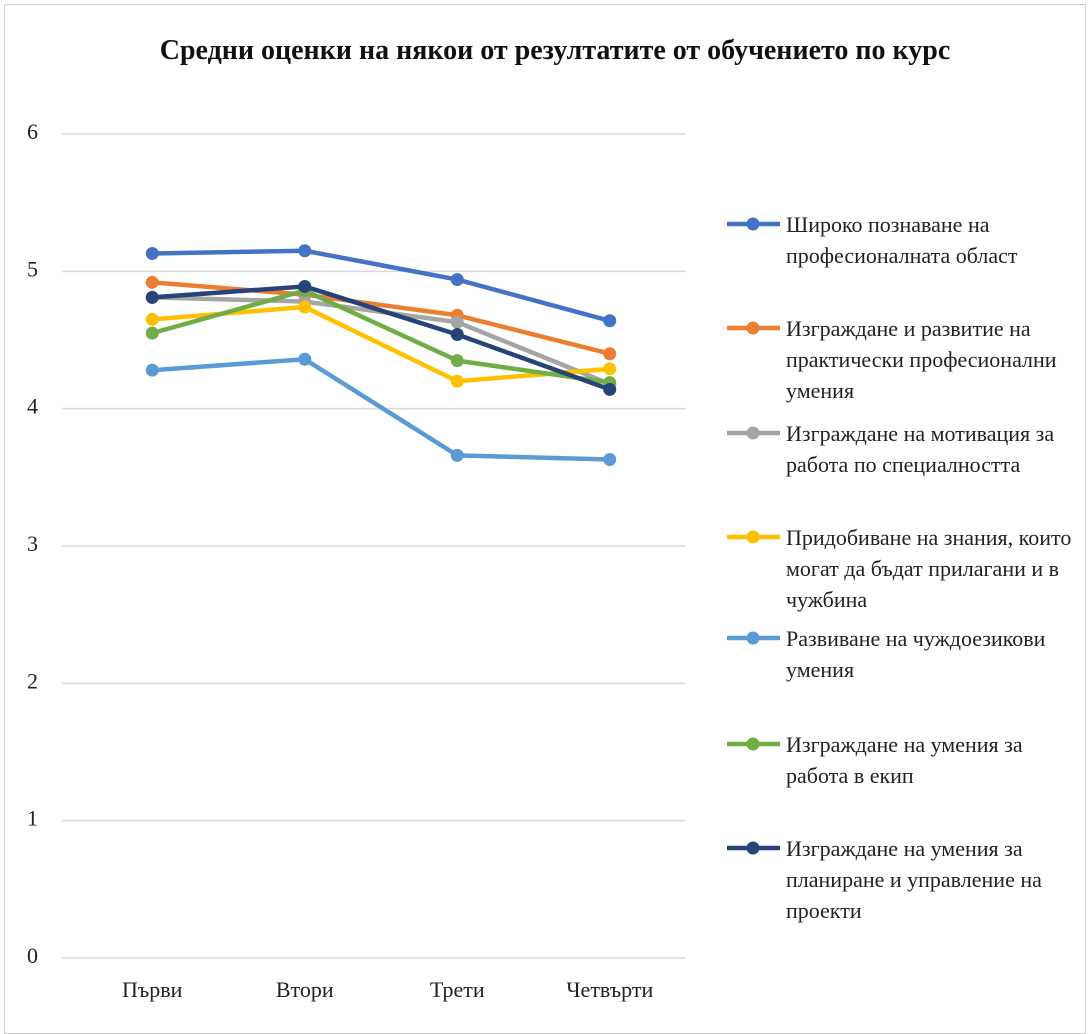 The width and height of the screenshot is (1092, 1034). Describe the element at coordinates (904, 760) in the screenshot. I see `legend-label: Изграждане на умения за работа в екип` at that location.